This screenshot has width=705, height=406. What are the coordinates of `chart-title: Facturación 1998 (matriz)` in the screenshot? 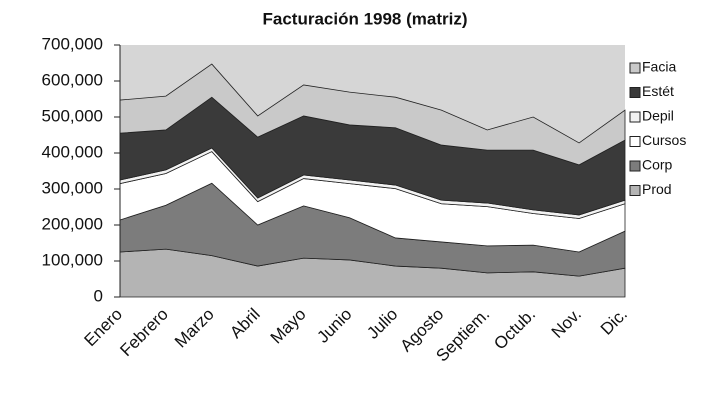 It's located at (364, 18).